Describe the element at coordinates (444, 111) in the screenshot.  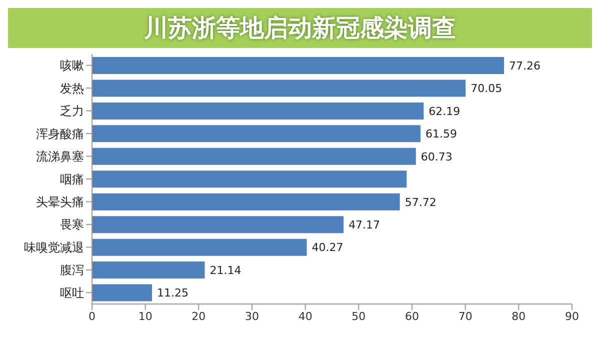
I see `data-label: 62.19` at that location.